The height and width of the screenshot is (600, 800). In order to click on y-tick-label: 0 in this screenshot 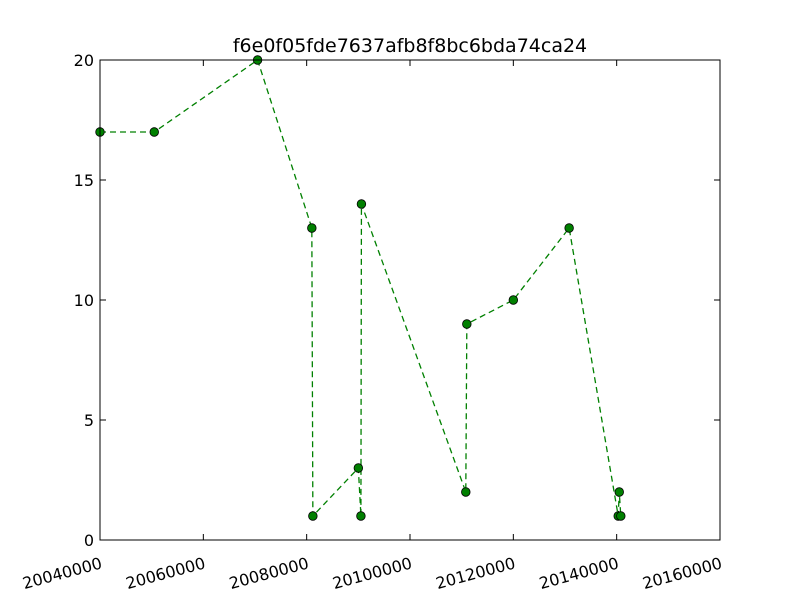, I will do `click(89, 540)`.